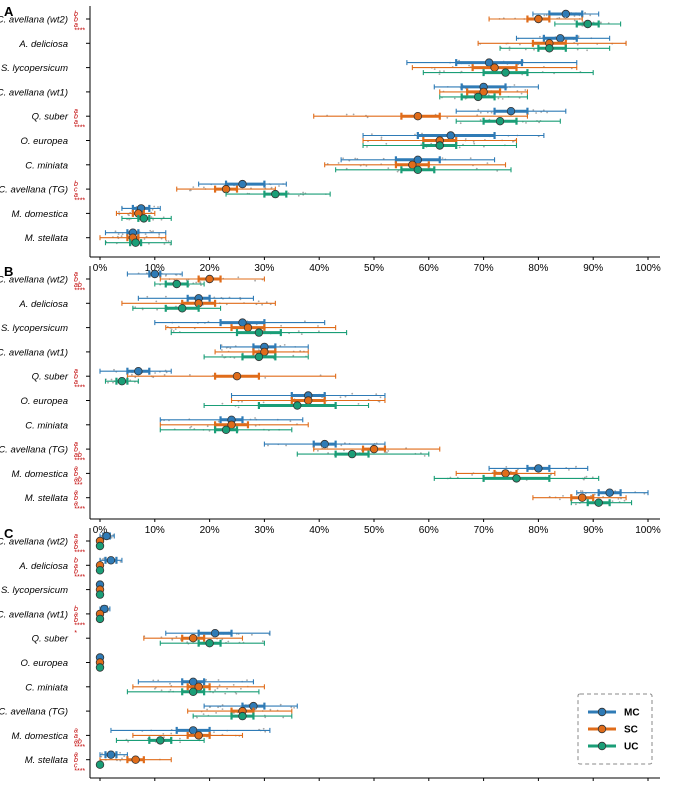  I want to click on x-tick-label: 60%, so click(429, 268).